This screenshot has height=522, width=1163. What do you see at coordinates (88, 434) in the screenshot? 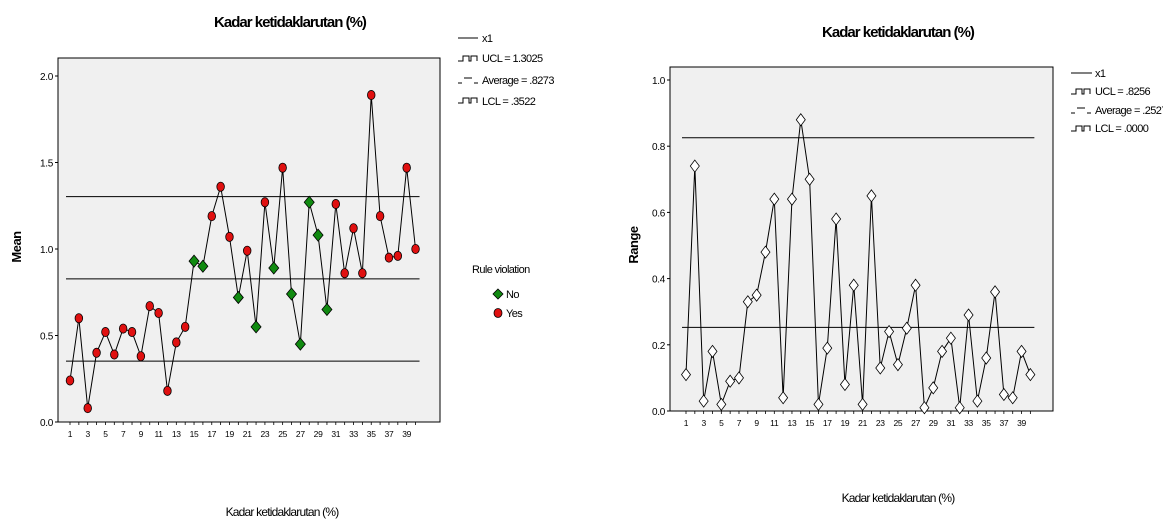
I see `x-tick-label: 3` at bounding box center [88, 434].